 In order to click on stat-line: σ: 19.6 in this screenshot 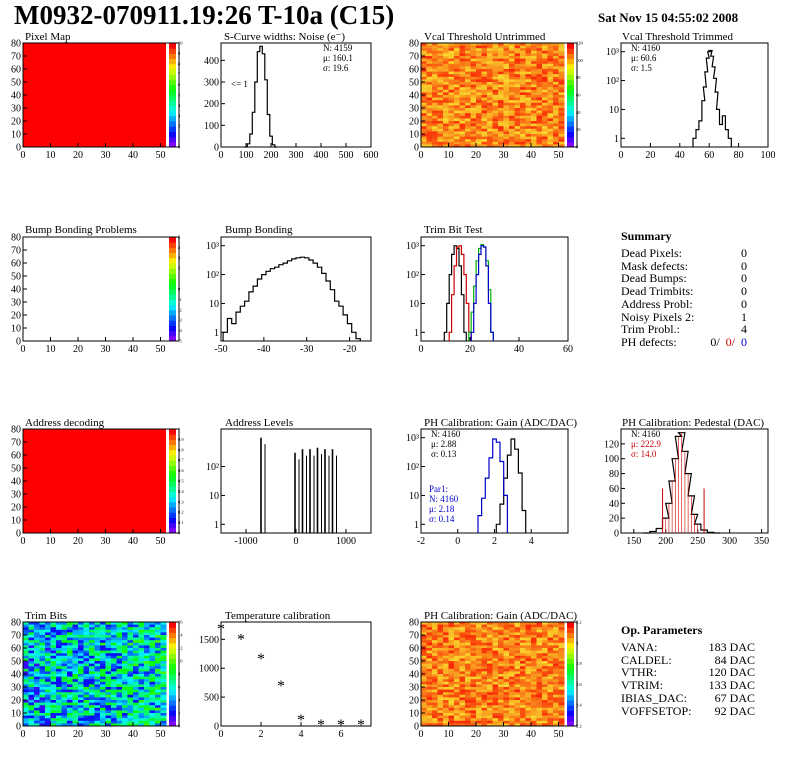, I will do `click(336, 68)`.